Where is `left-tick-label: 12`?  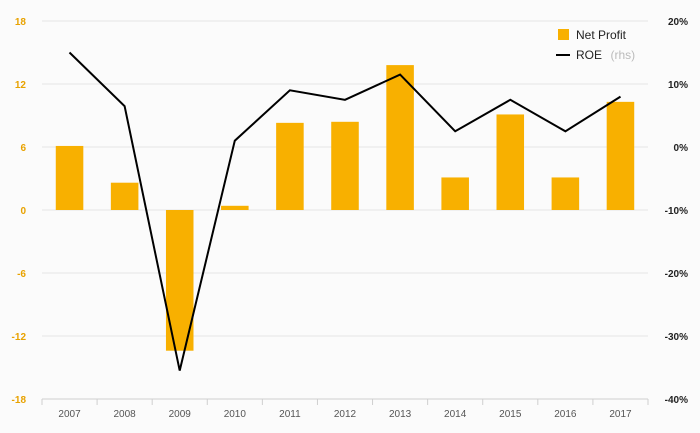
left-tick-label: 12 is located at coordinates (21, 85).